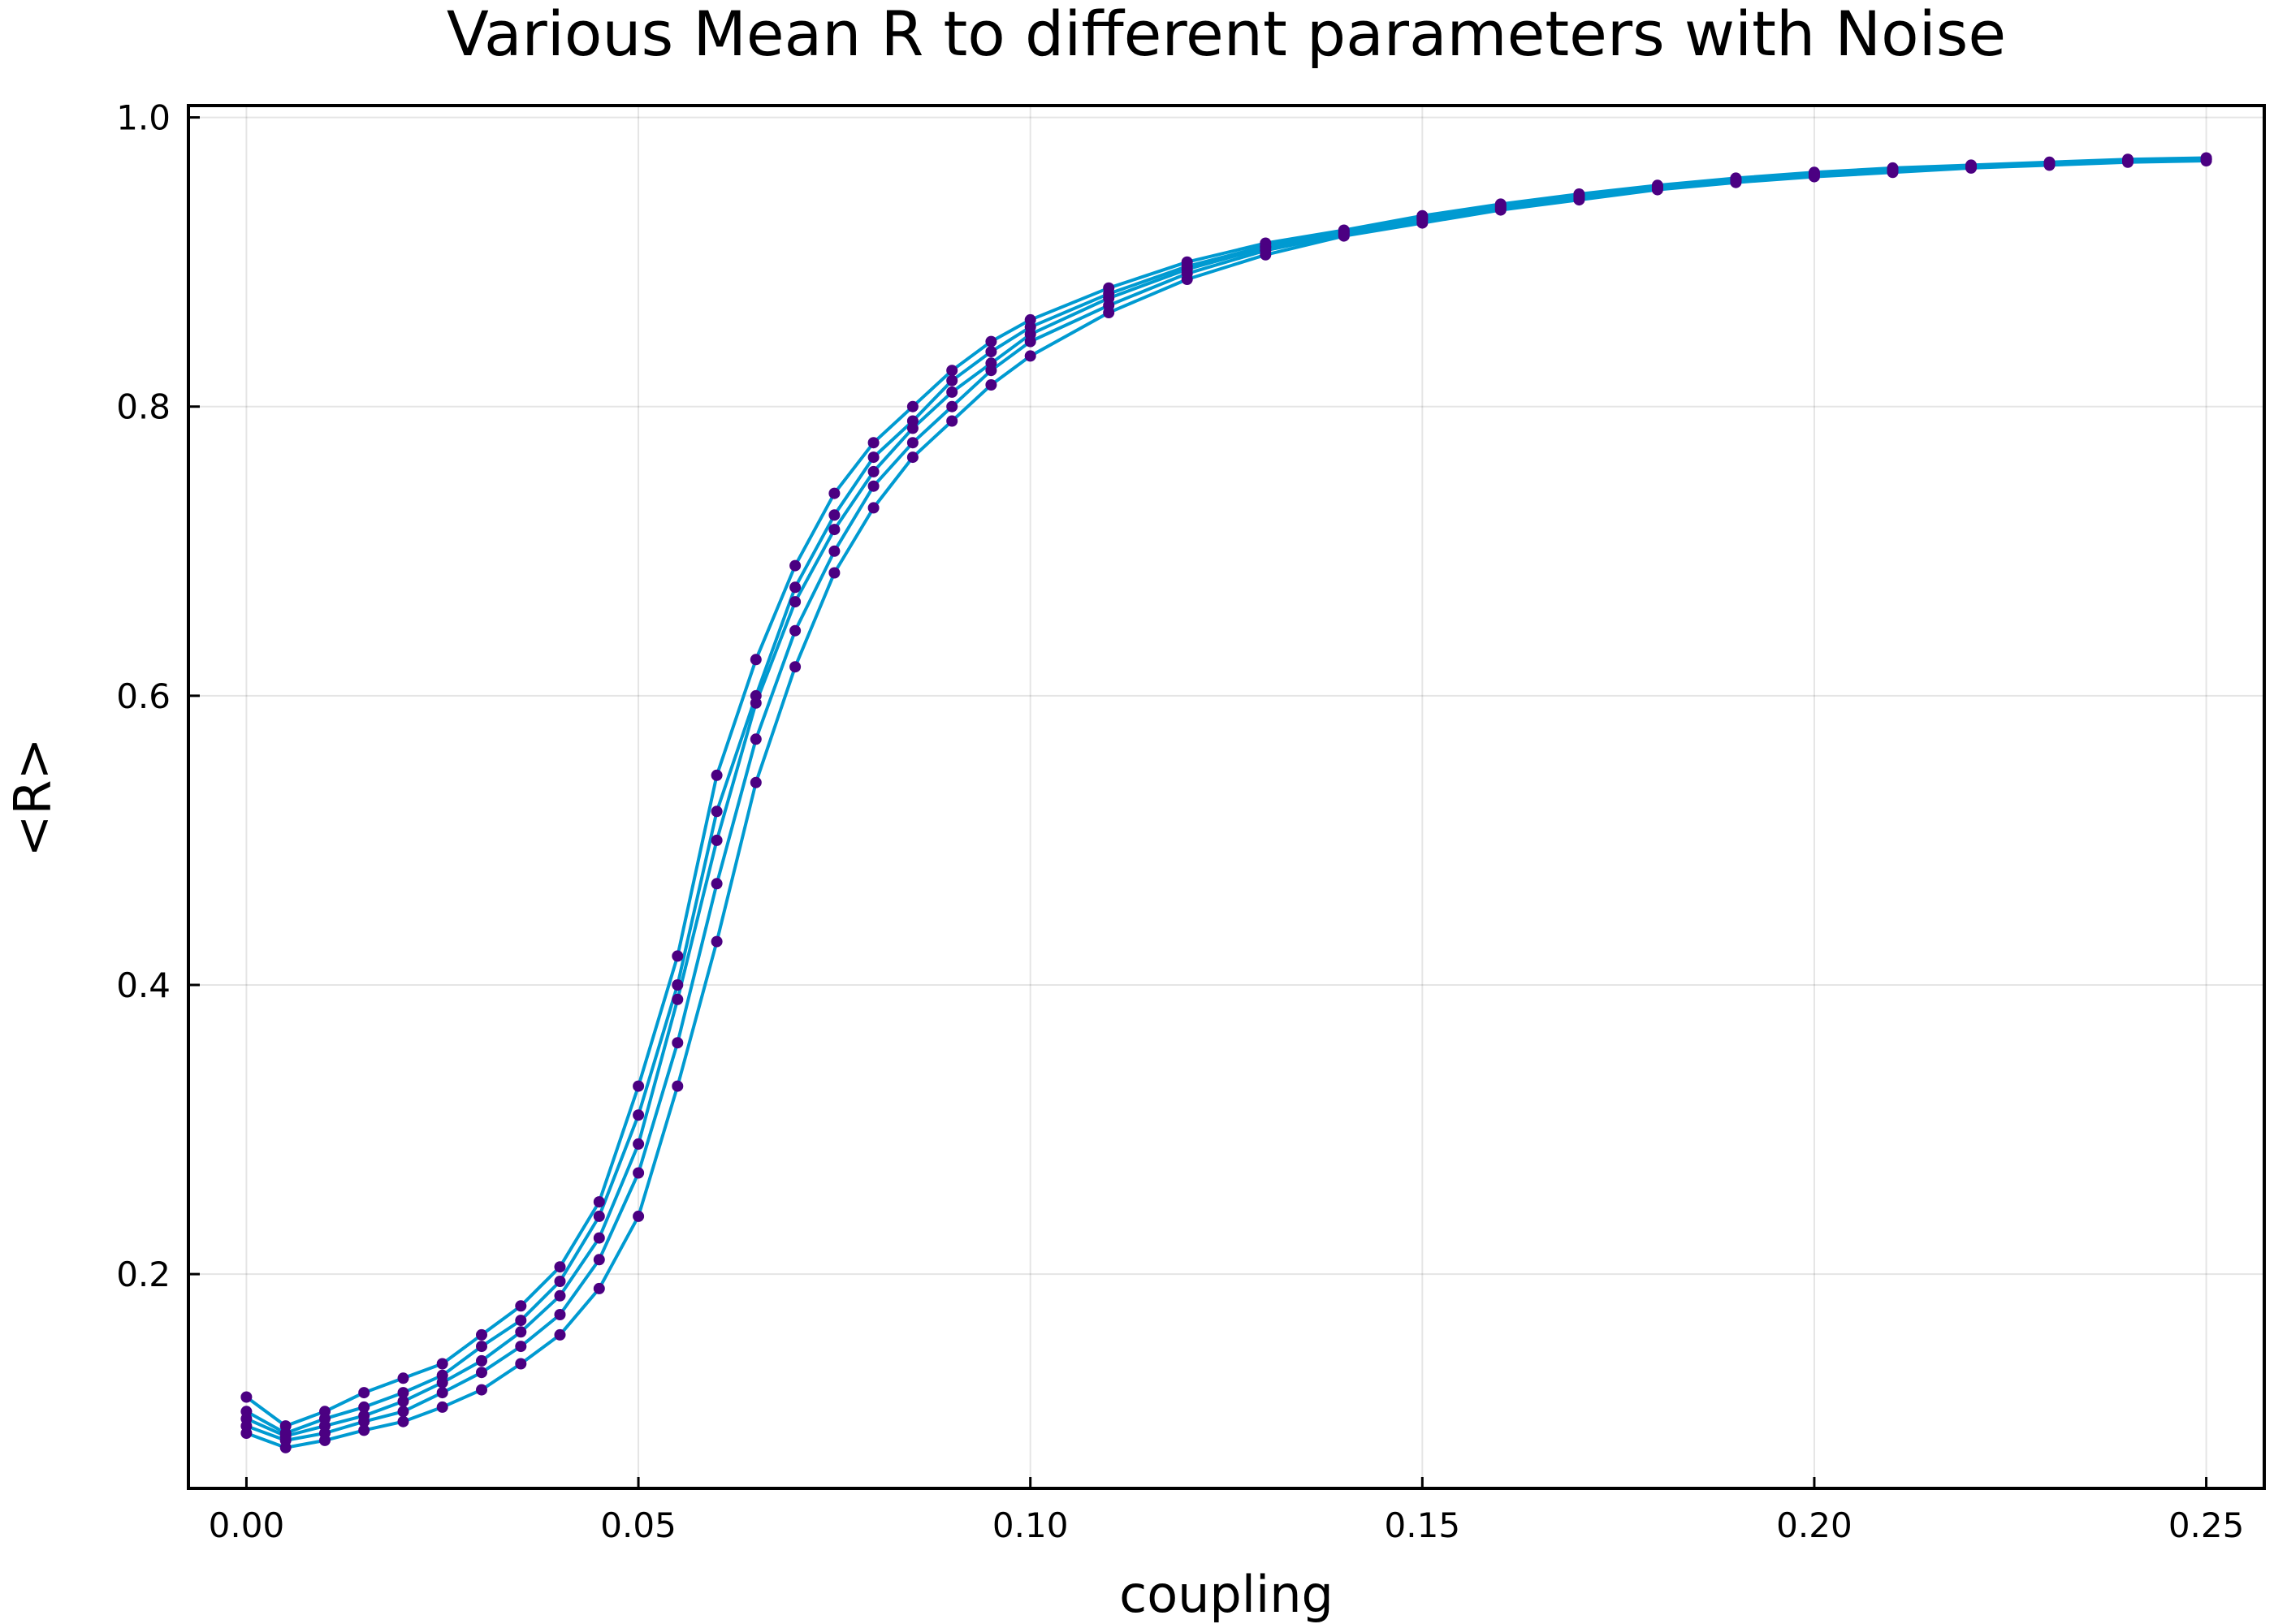 The width and height of the screenshot is (2274, 1624). I want to click on x-tick-label: 0.15, so click(1423, 1525).